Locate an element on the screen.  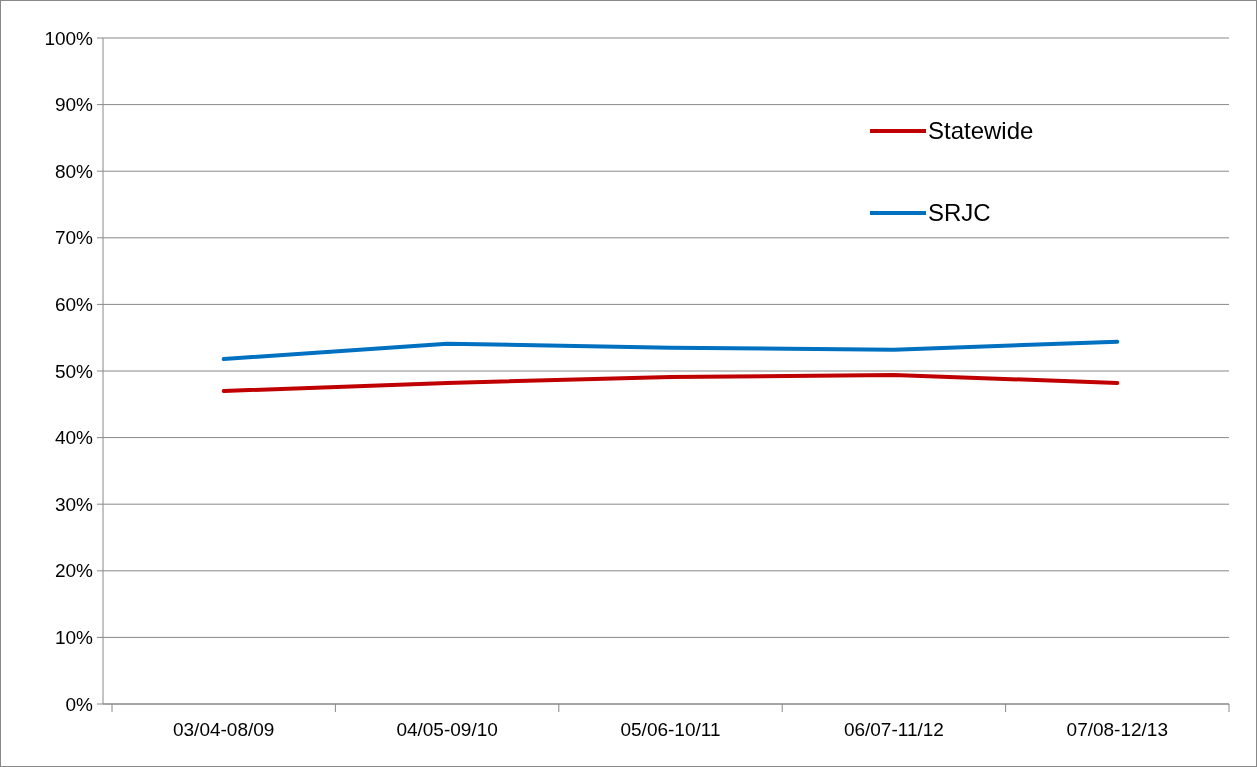
y-tick-label: 90% is located at coordinates (74, 105).